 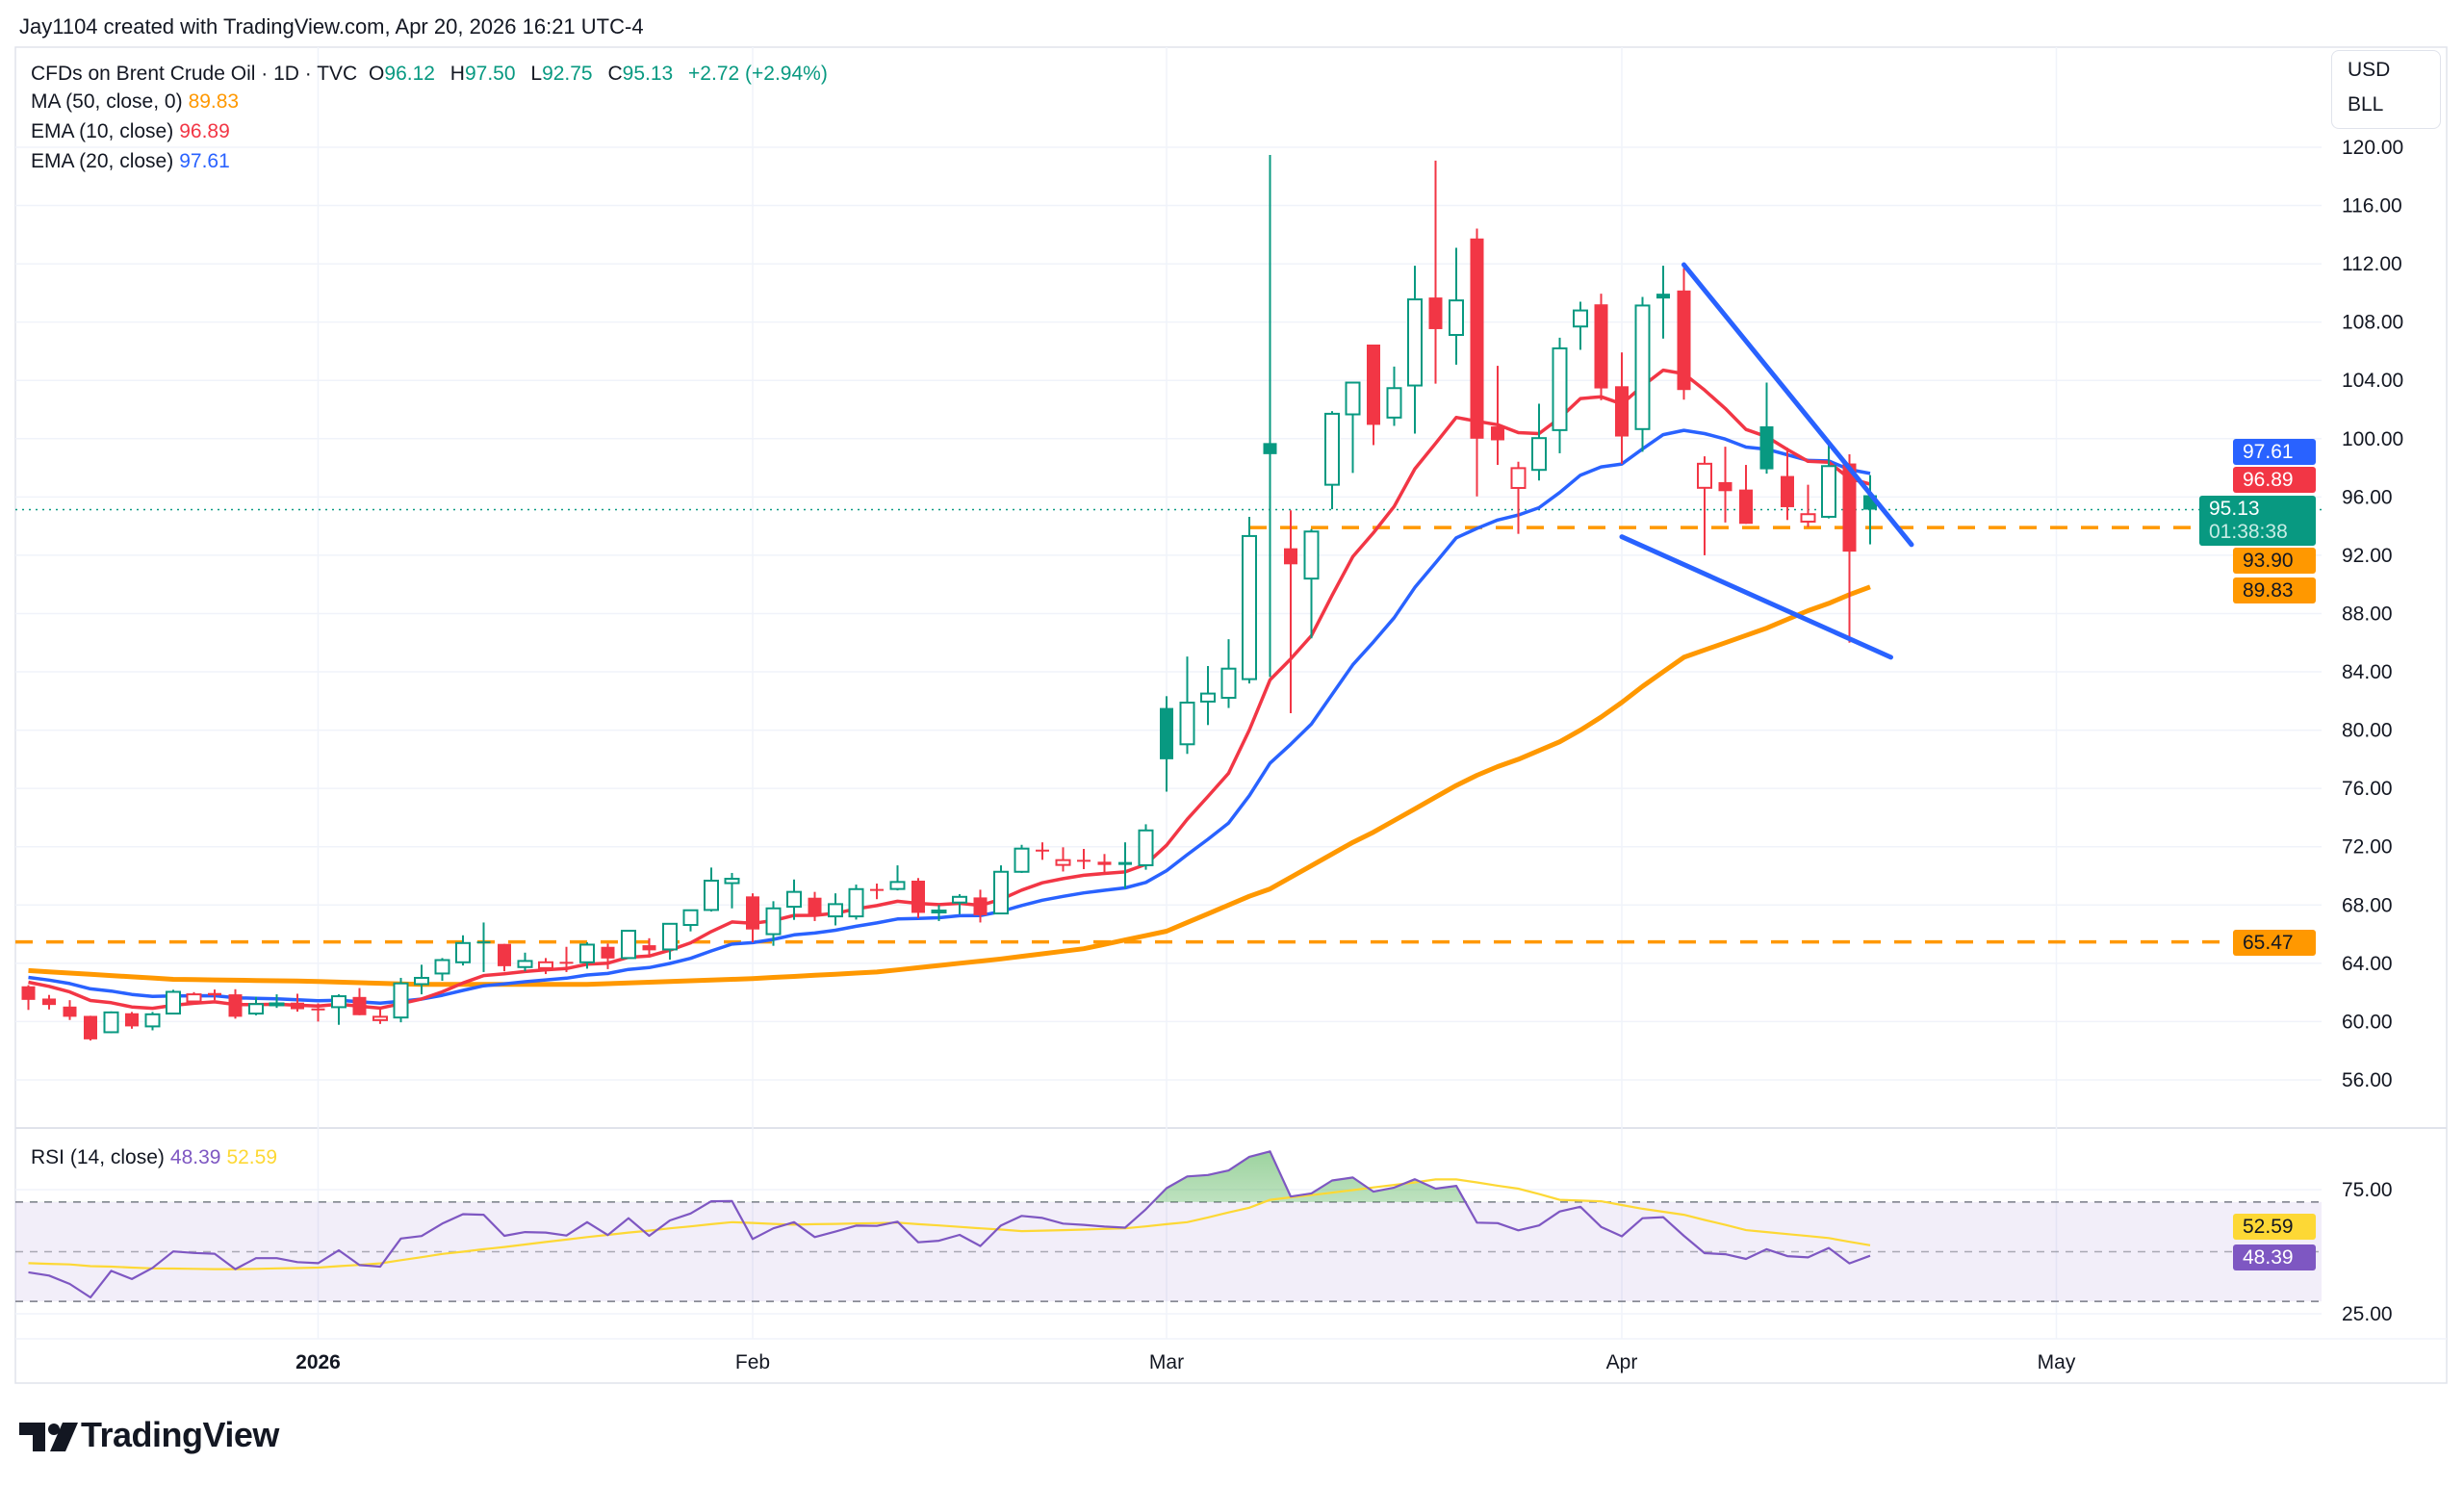 I want to click on tradingview-logo-mark, so click(x=48, y=1437).